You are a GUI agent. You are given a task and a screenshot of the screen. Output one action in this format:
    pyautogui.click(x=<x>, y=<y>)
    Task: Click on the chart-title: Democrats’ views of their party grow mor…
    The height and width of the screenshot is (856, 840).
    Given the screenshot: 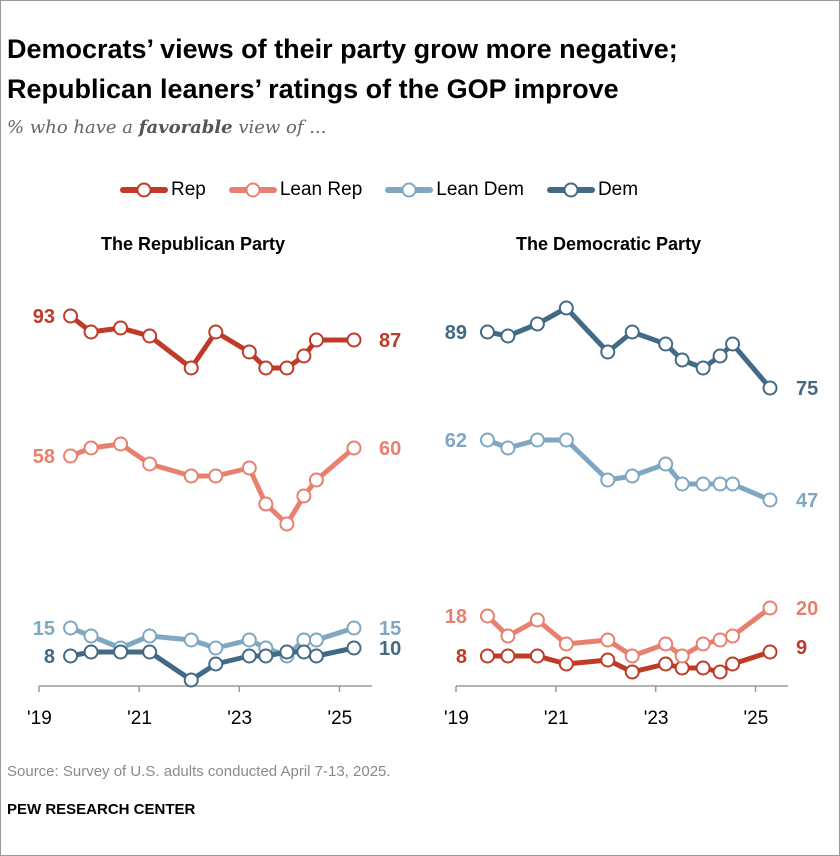 What is the action you would take?
    pyautogui.click(x=422, y=69)
    